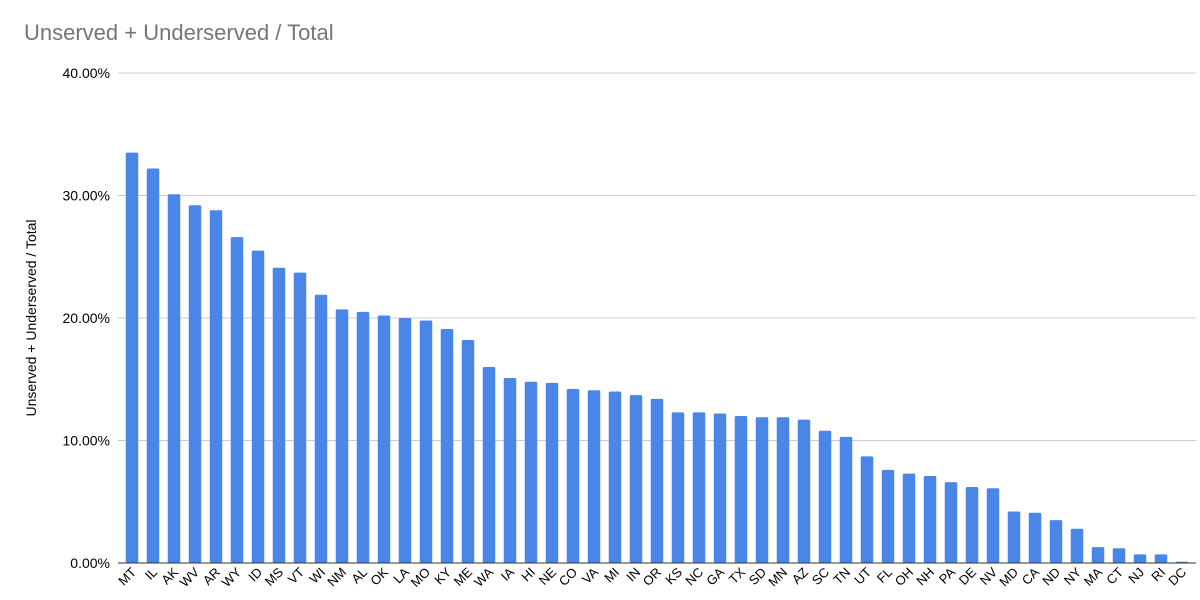 Image resolution: width=1200 pixels, height=600 pixels. I want to click on x-tick-label: TX, so click(737, 575).